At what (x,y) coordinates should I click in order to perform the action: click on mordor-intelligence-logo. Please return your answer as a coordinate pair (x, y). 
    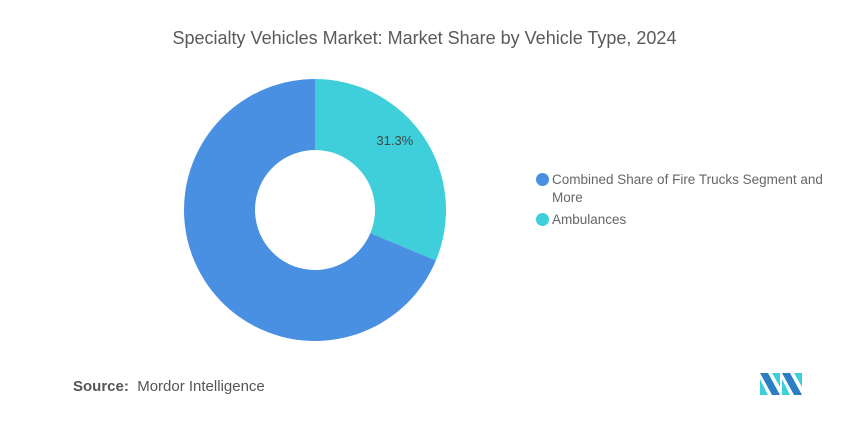
    Looking at the image, I should click on (781, 384).